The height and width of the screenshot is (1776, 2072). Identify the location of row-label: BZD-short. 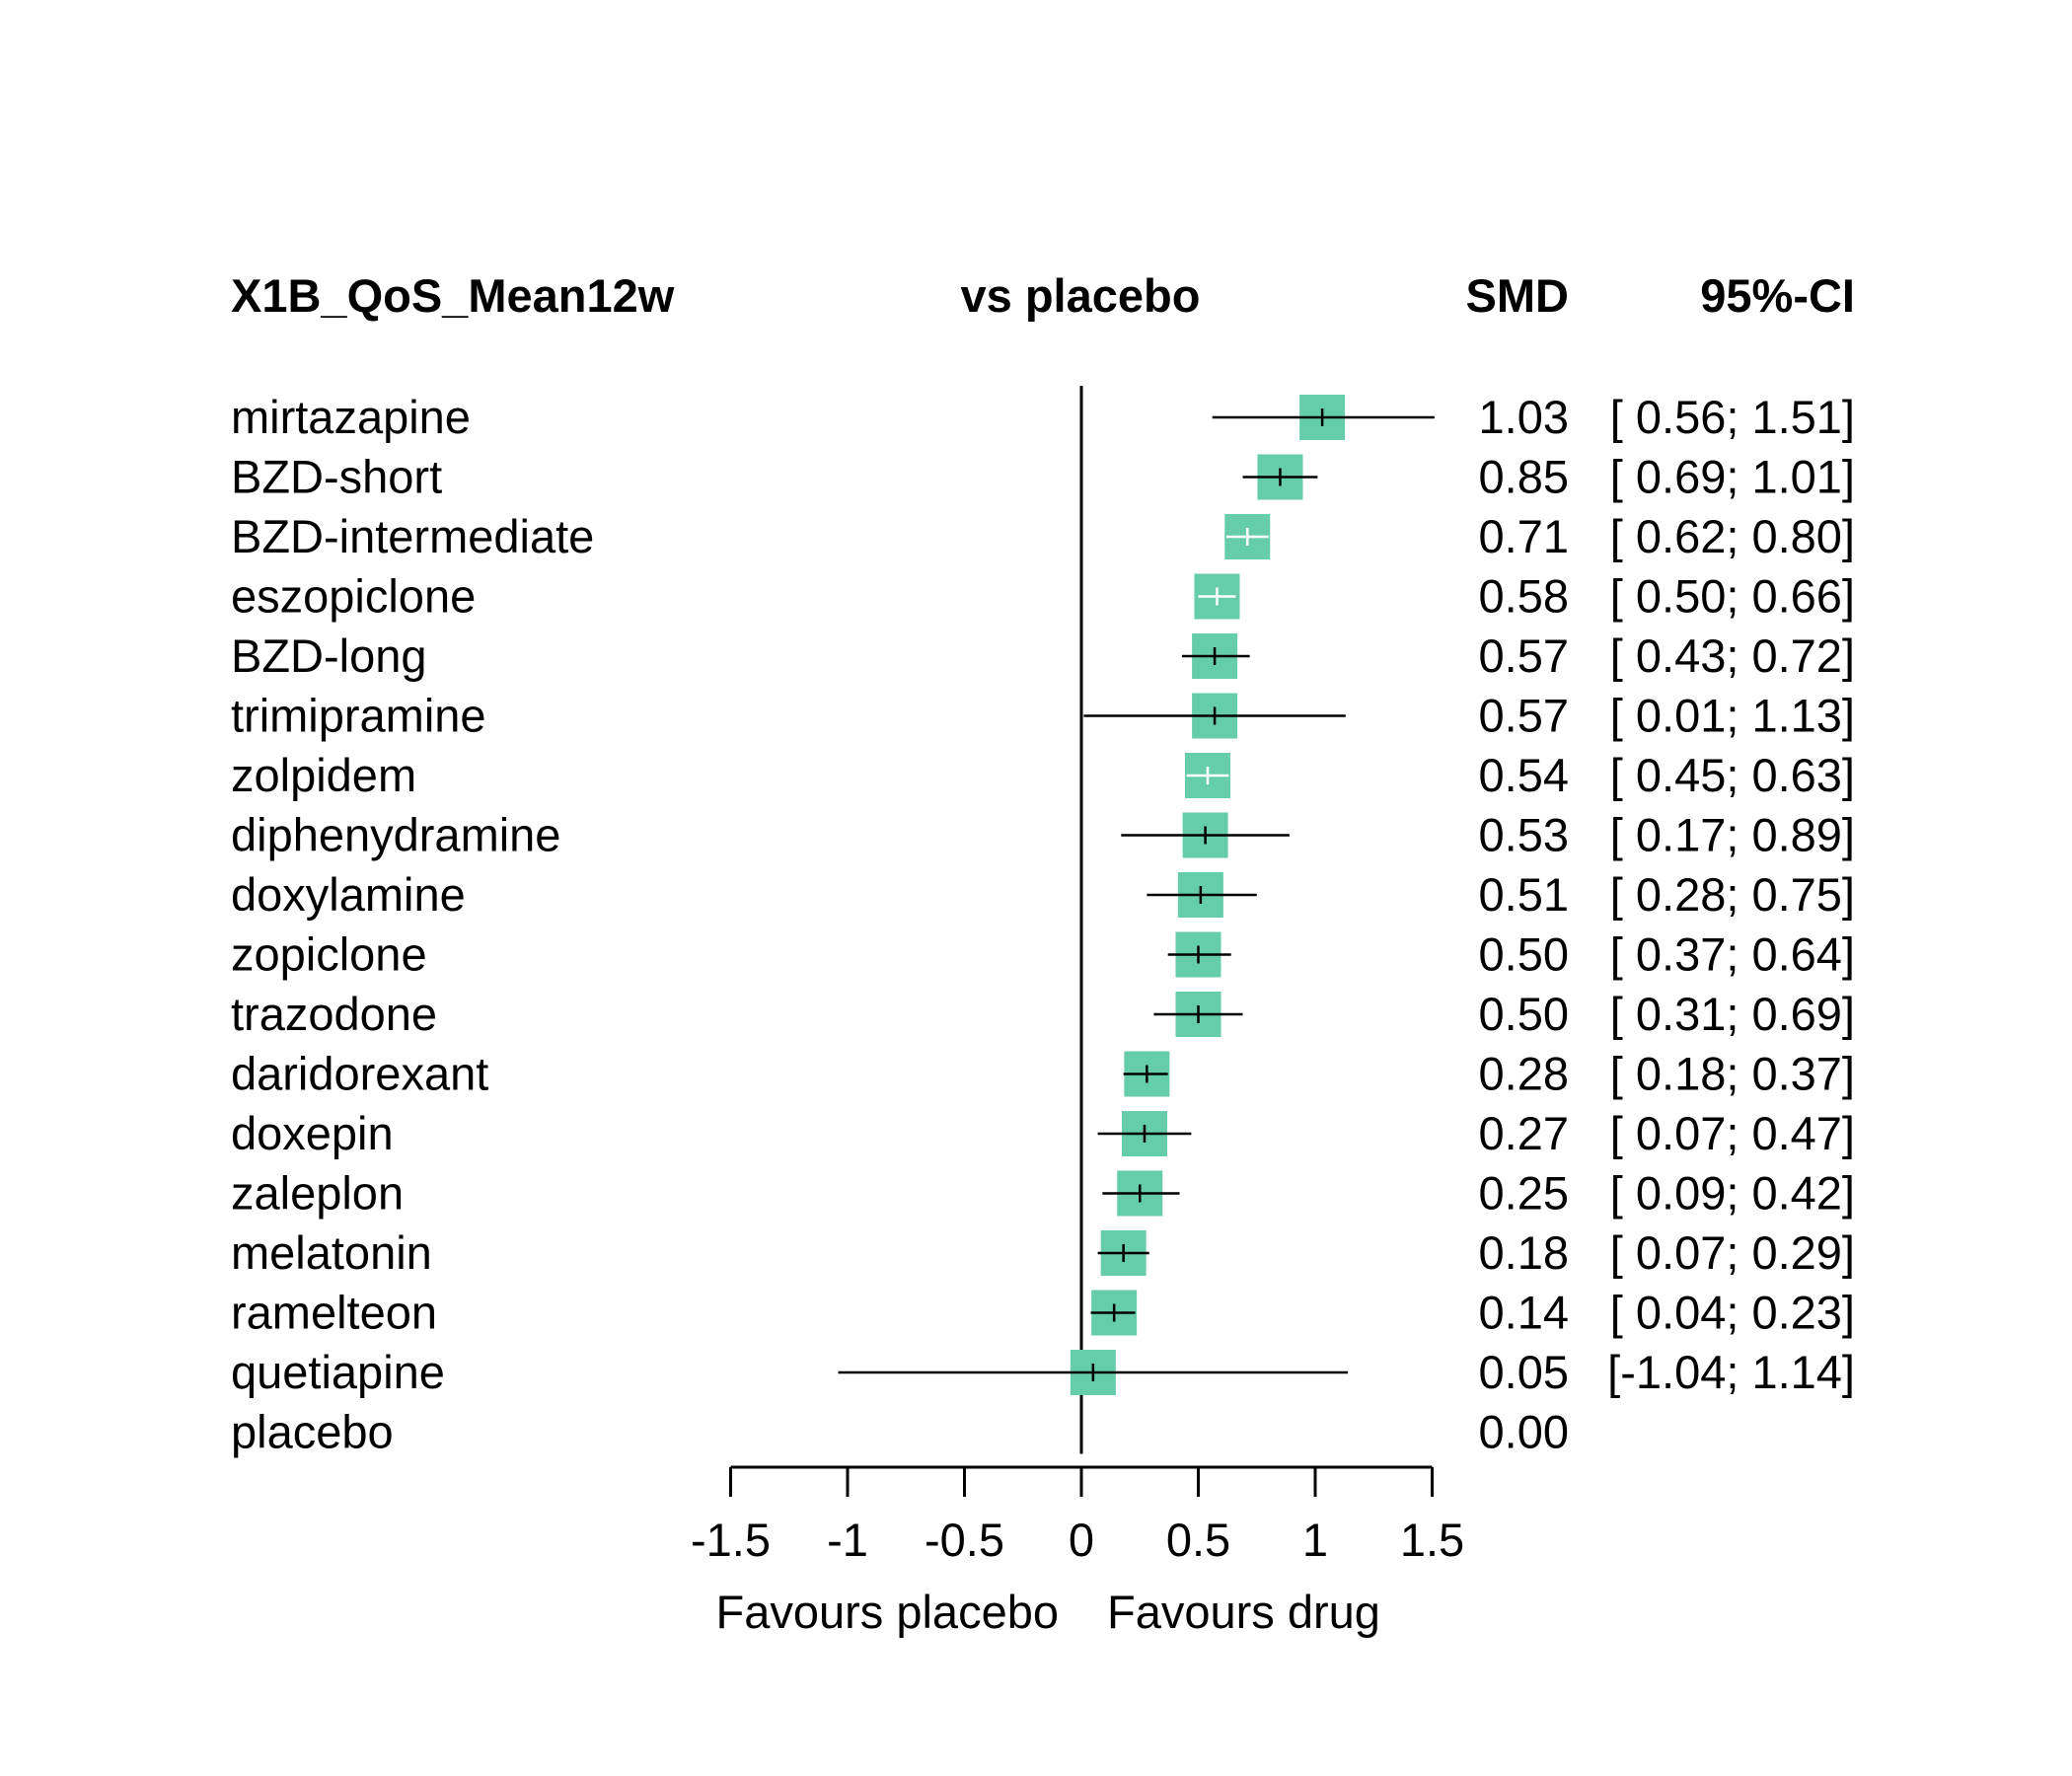
(337, 477).